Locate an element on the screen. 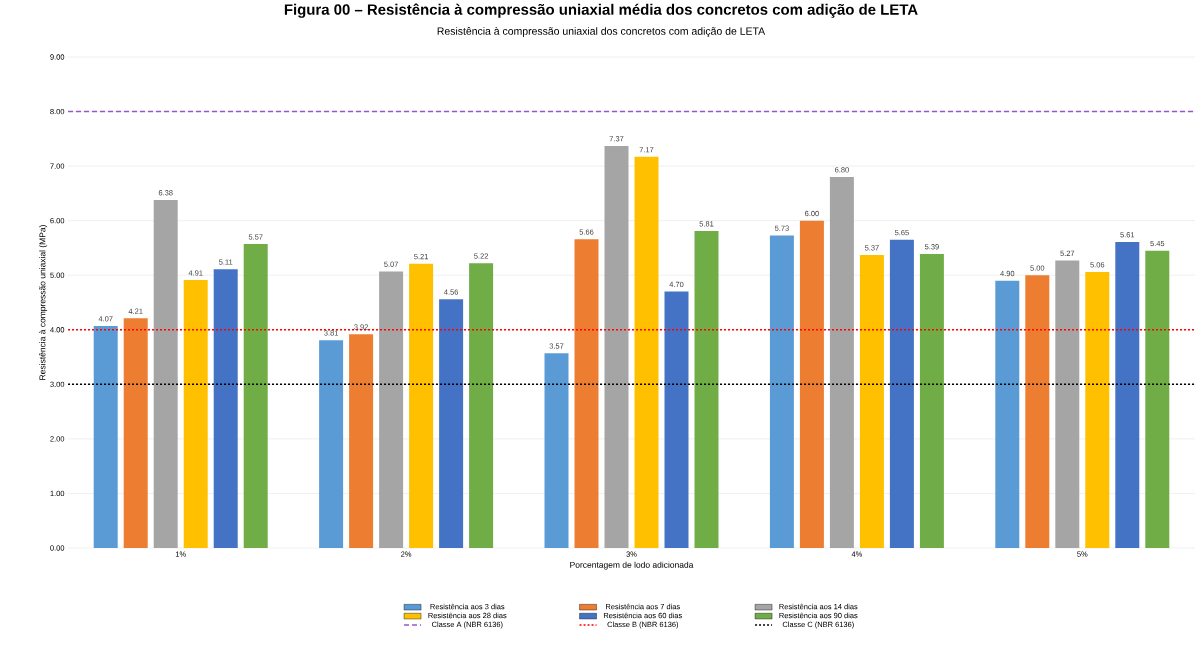 The height and width of the screenshot is (655, 1203). y-axis-title: Resistência à compressão uniaxial (MPa) is located at coordinates (43, 302).